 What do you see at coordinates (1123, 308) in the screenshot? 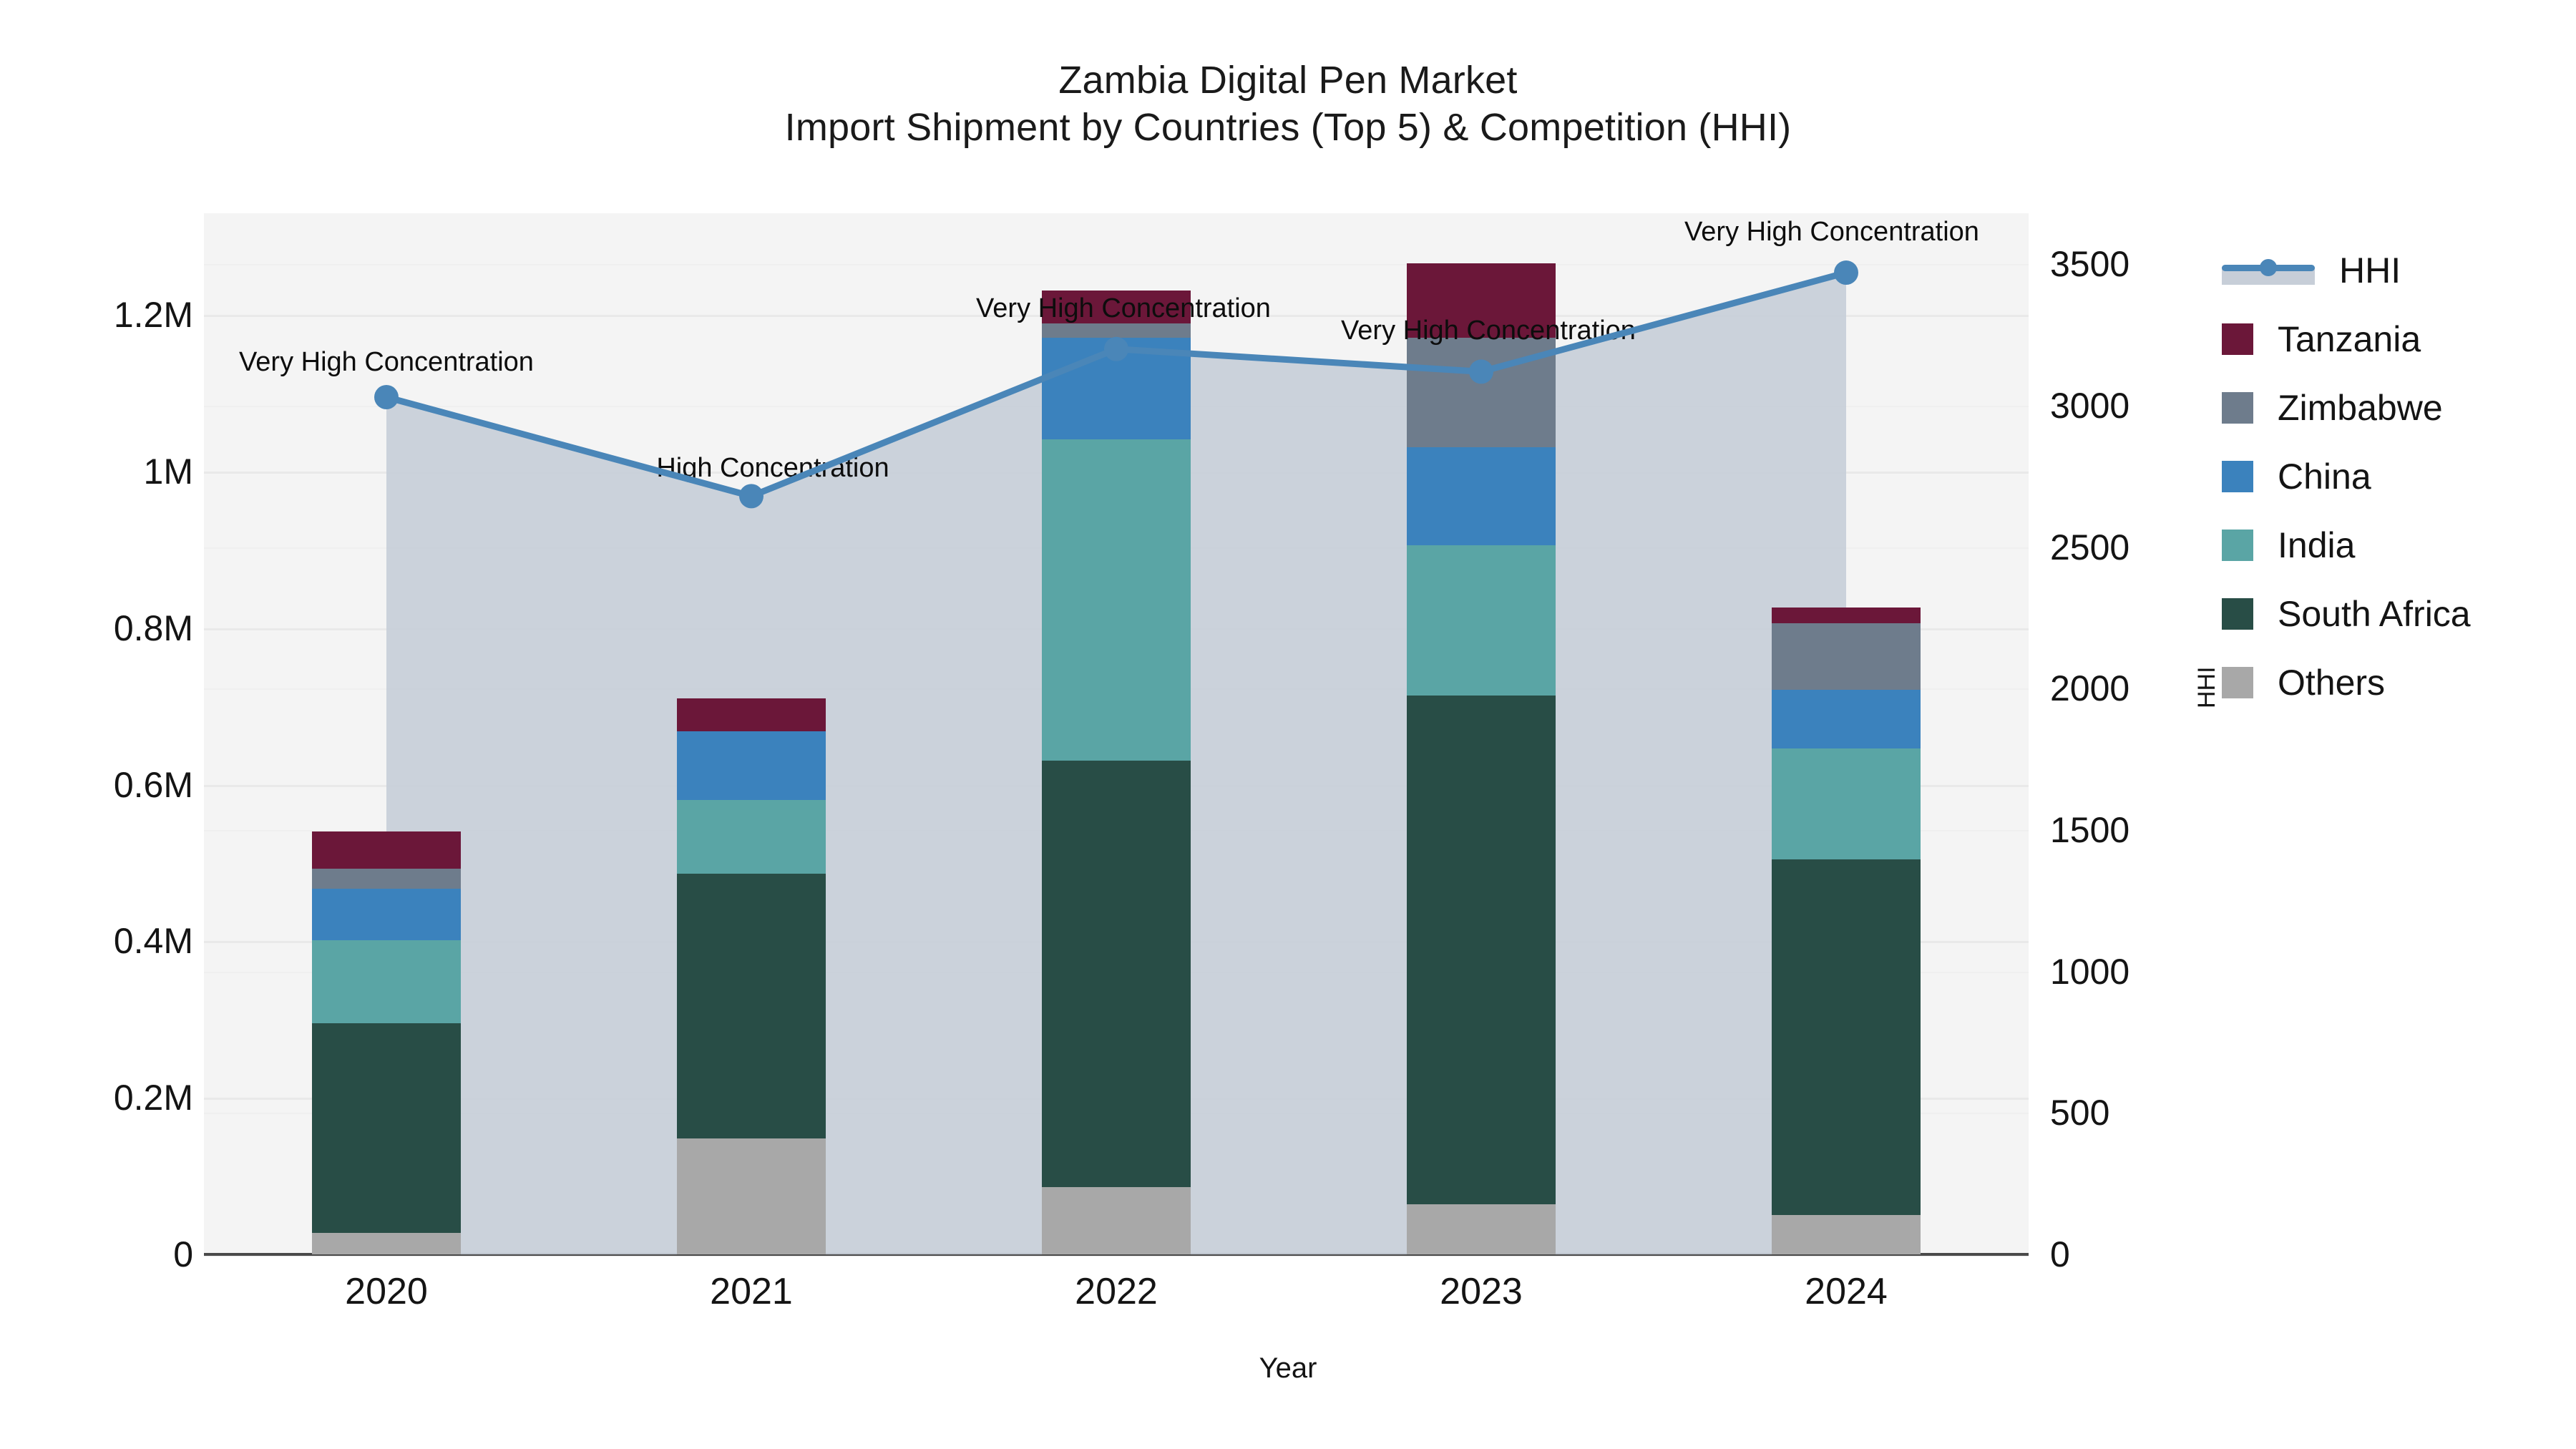
I see `annotation-2022: Very High Concentration` at bounding box center [1123, 308].